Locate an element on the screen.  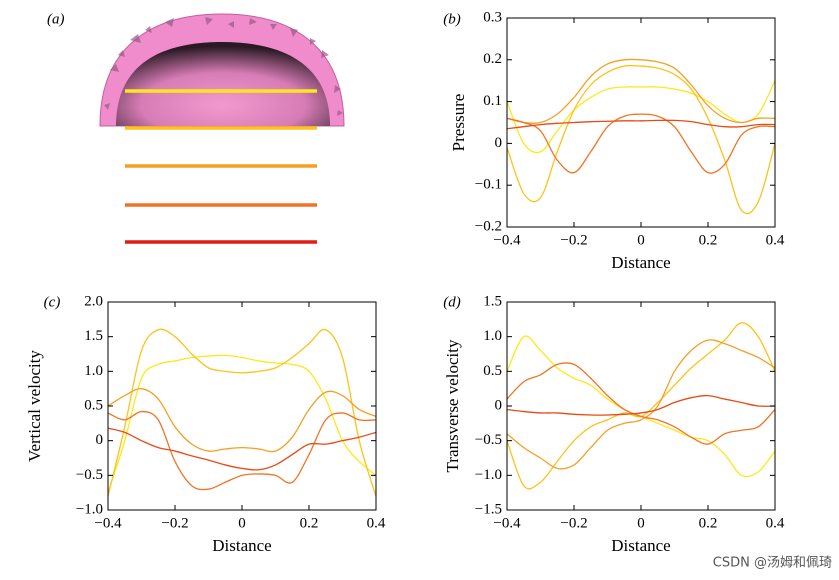
y-tick-label: −0.1 is located at coordinates (488, 185).